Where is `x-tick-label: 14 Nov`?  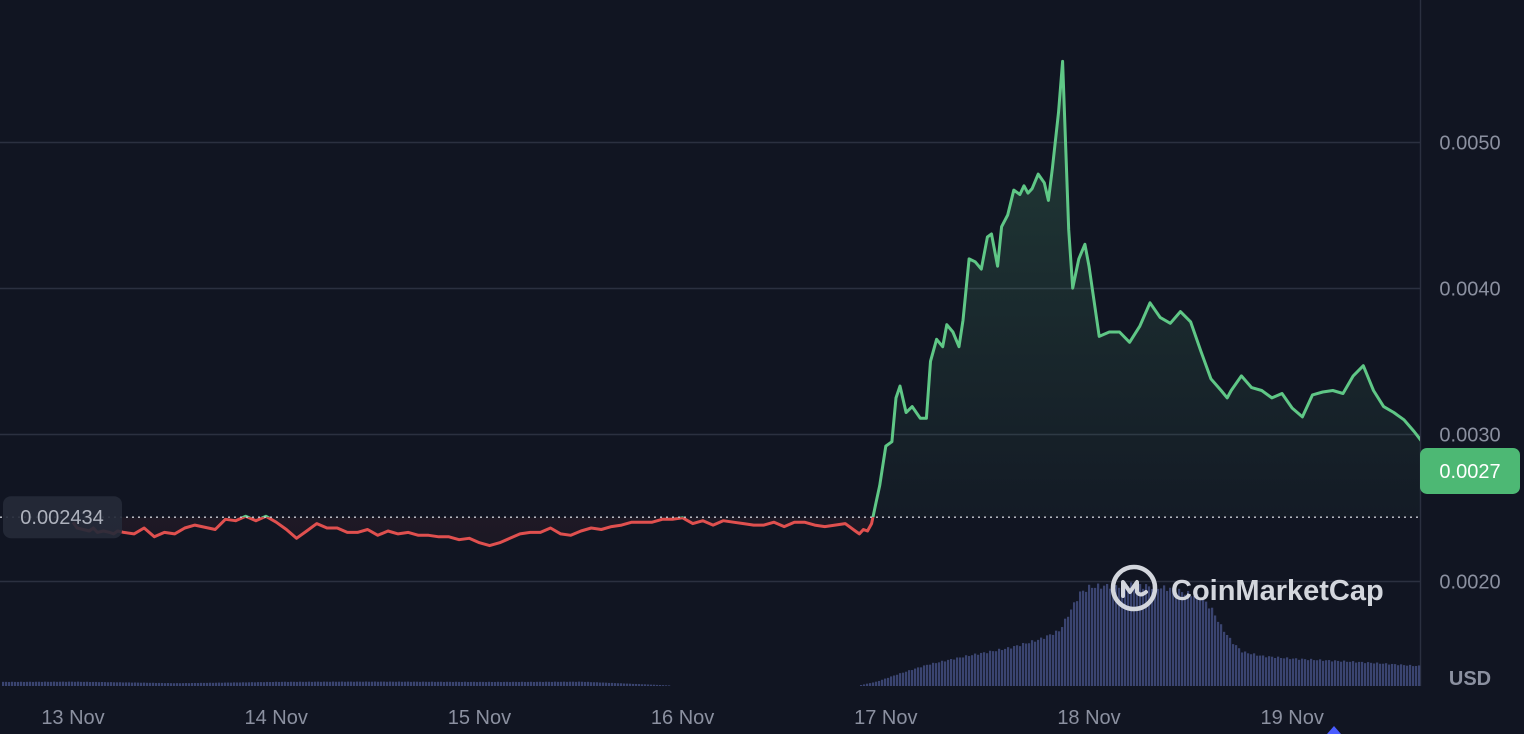
x-tick-label: 14 Nov is located at coordinates (276, 718).